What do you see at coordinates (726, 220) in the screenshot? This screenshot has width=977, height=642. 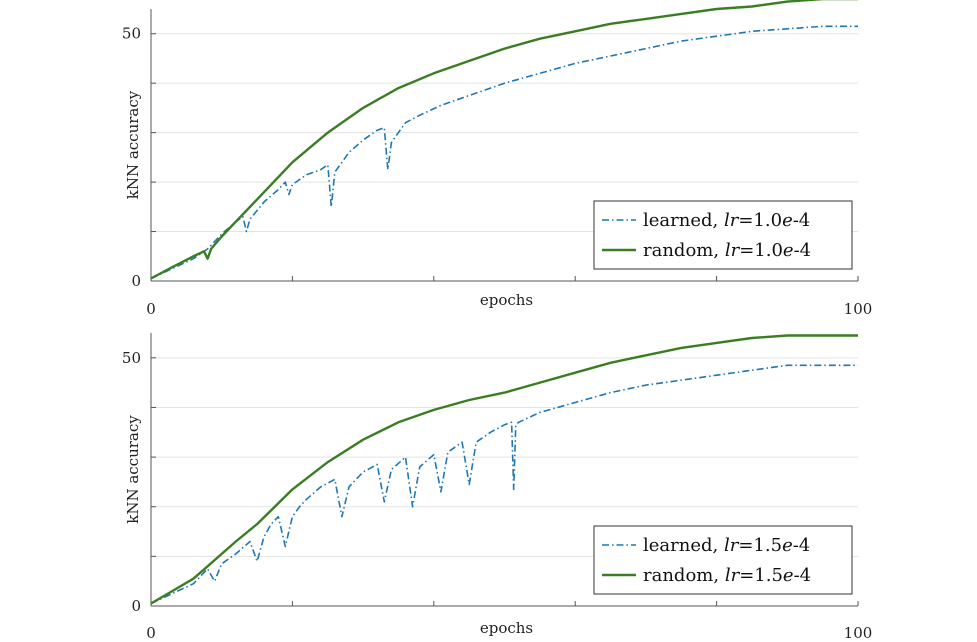 I see `legend-entry: learned, lr=1.0e-4` at bounding box center [726, 220].